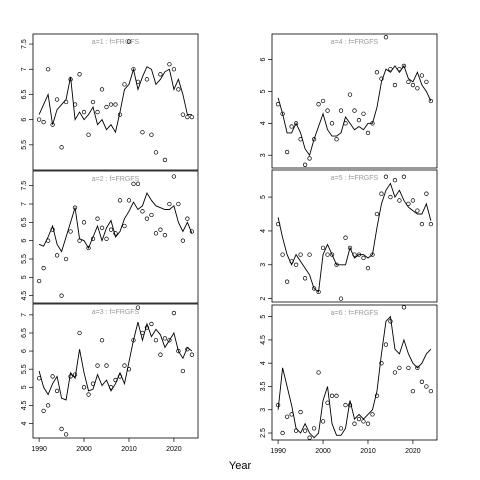 Image resolution: width=480 pixels, height=480 pixels. What do you see at coordinates (263, 410) in the screenshot?
I see `y-tick-label: 3` at bounding box center [263, 410].